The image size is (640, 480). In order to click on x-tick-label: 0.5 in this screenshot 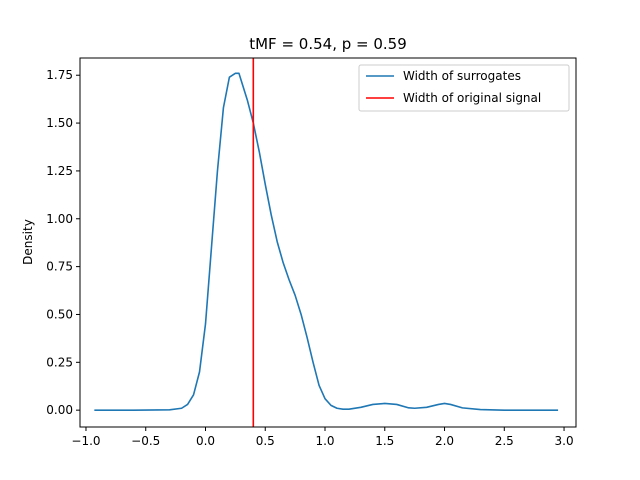, I will do `click(265, 441)`.